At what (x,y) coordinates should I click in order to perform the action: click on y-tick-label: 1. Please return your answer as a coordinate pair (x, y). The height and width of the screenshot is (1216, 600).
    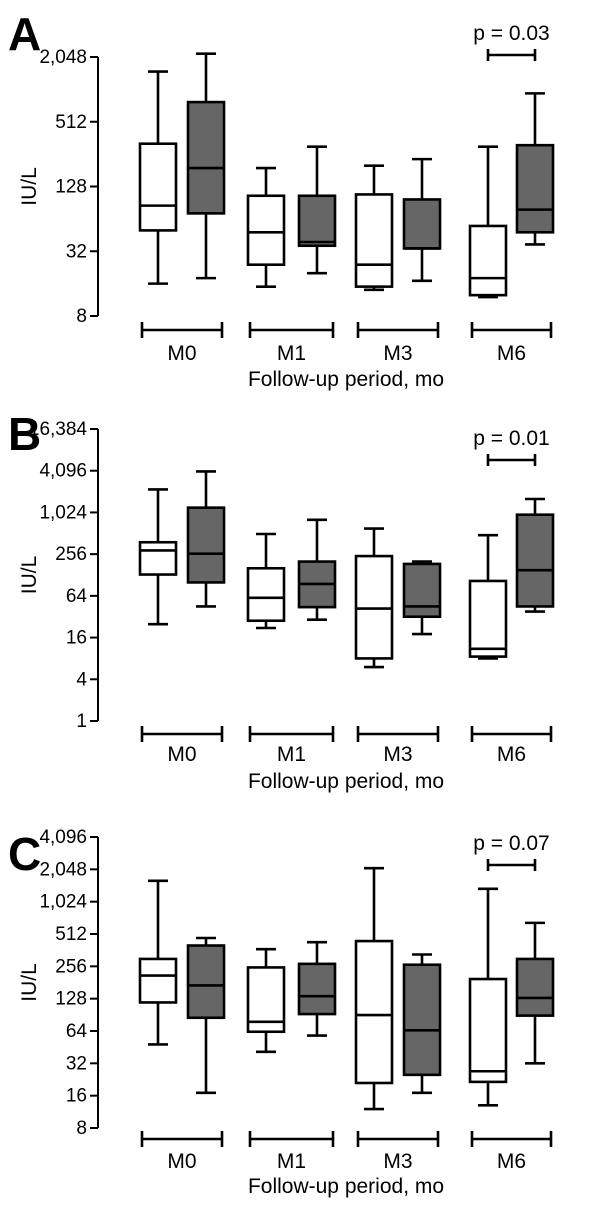
    Looking at the image, I should click on (81, 721).